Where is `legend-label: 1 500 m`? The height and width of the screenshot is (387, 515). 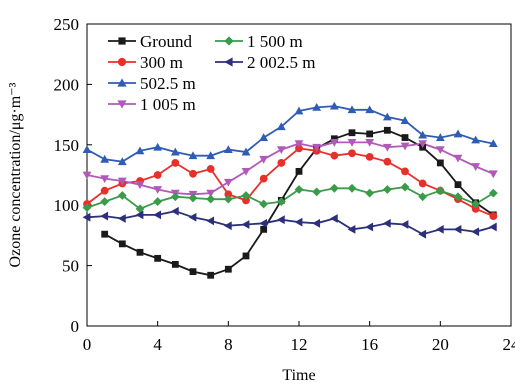
legend-label: 1 500 m is located at coordinates (275, 41).